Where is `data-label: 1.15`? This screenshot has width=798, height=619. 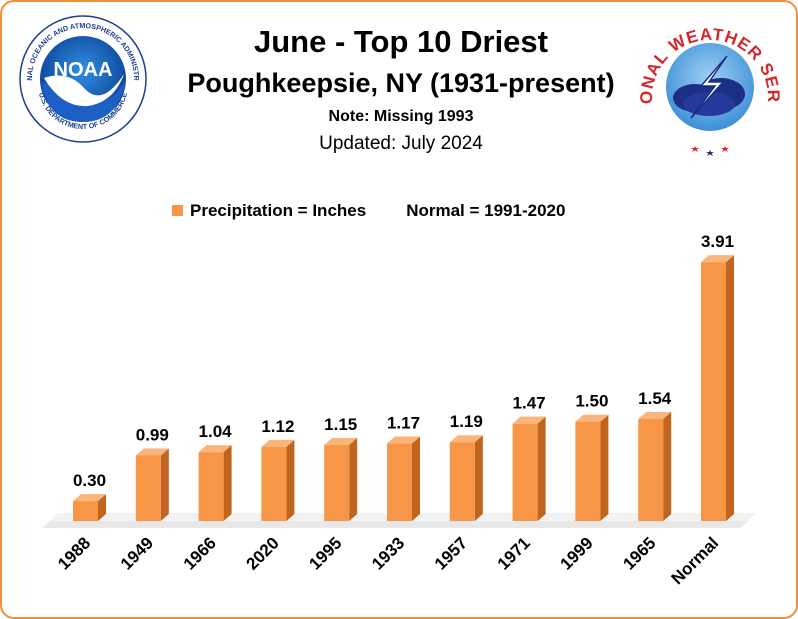 data-label: 1.15 is located at coordinates (340, 424).